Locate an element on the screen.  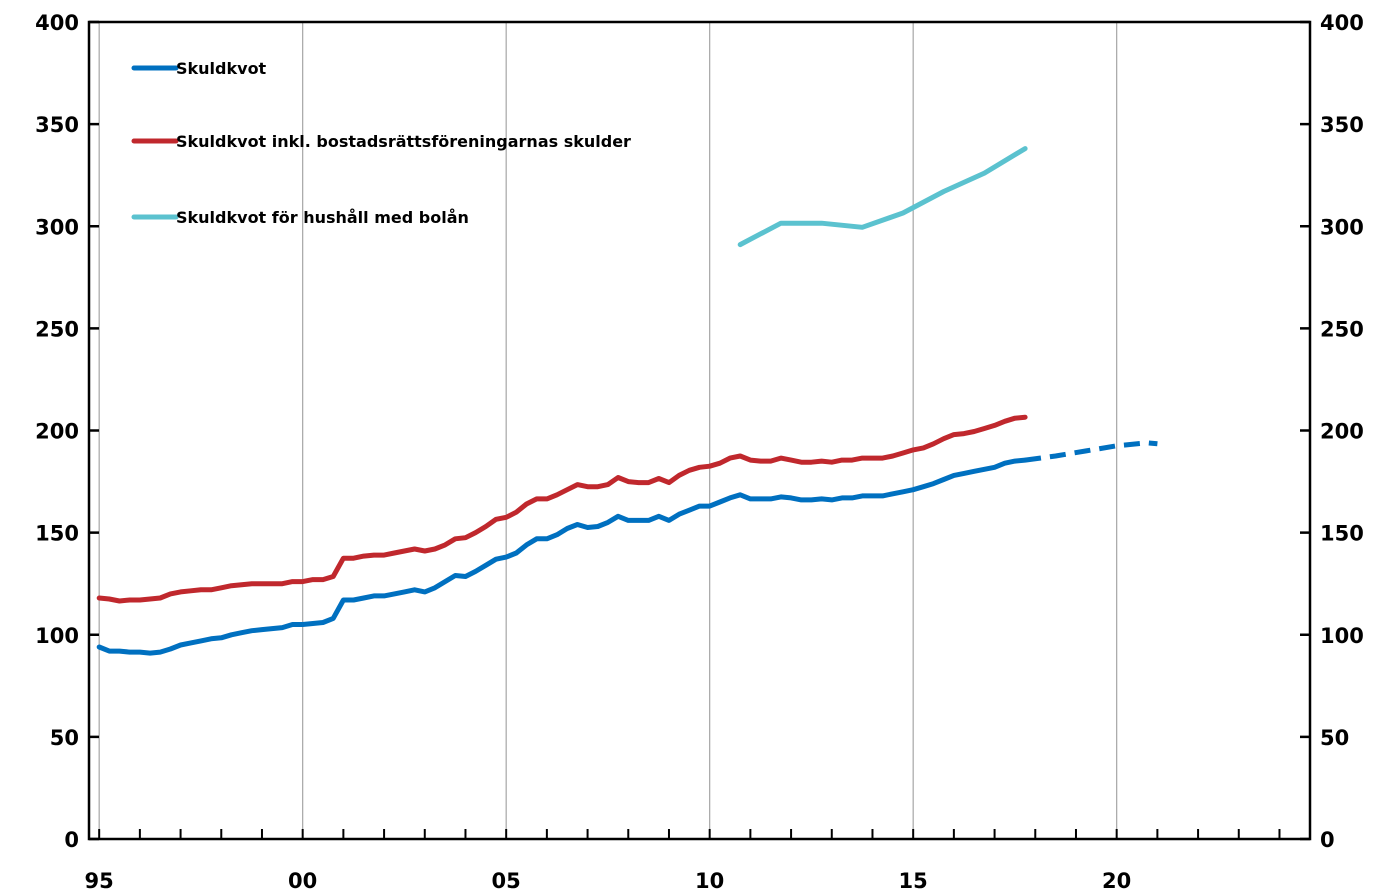
legend-label: Skuldkvot is located at coordinates (221, 68).